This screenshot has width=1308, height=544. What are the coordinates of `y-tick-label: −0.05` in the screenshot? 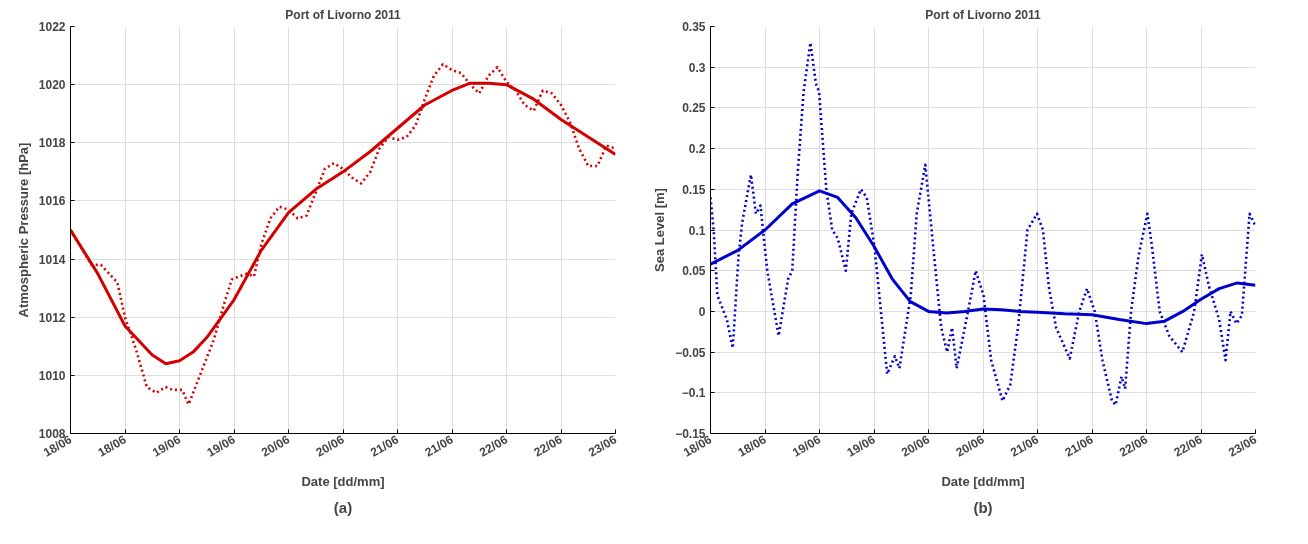 It's located at (690, 352).